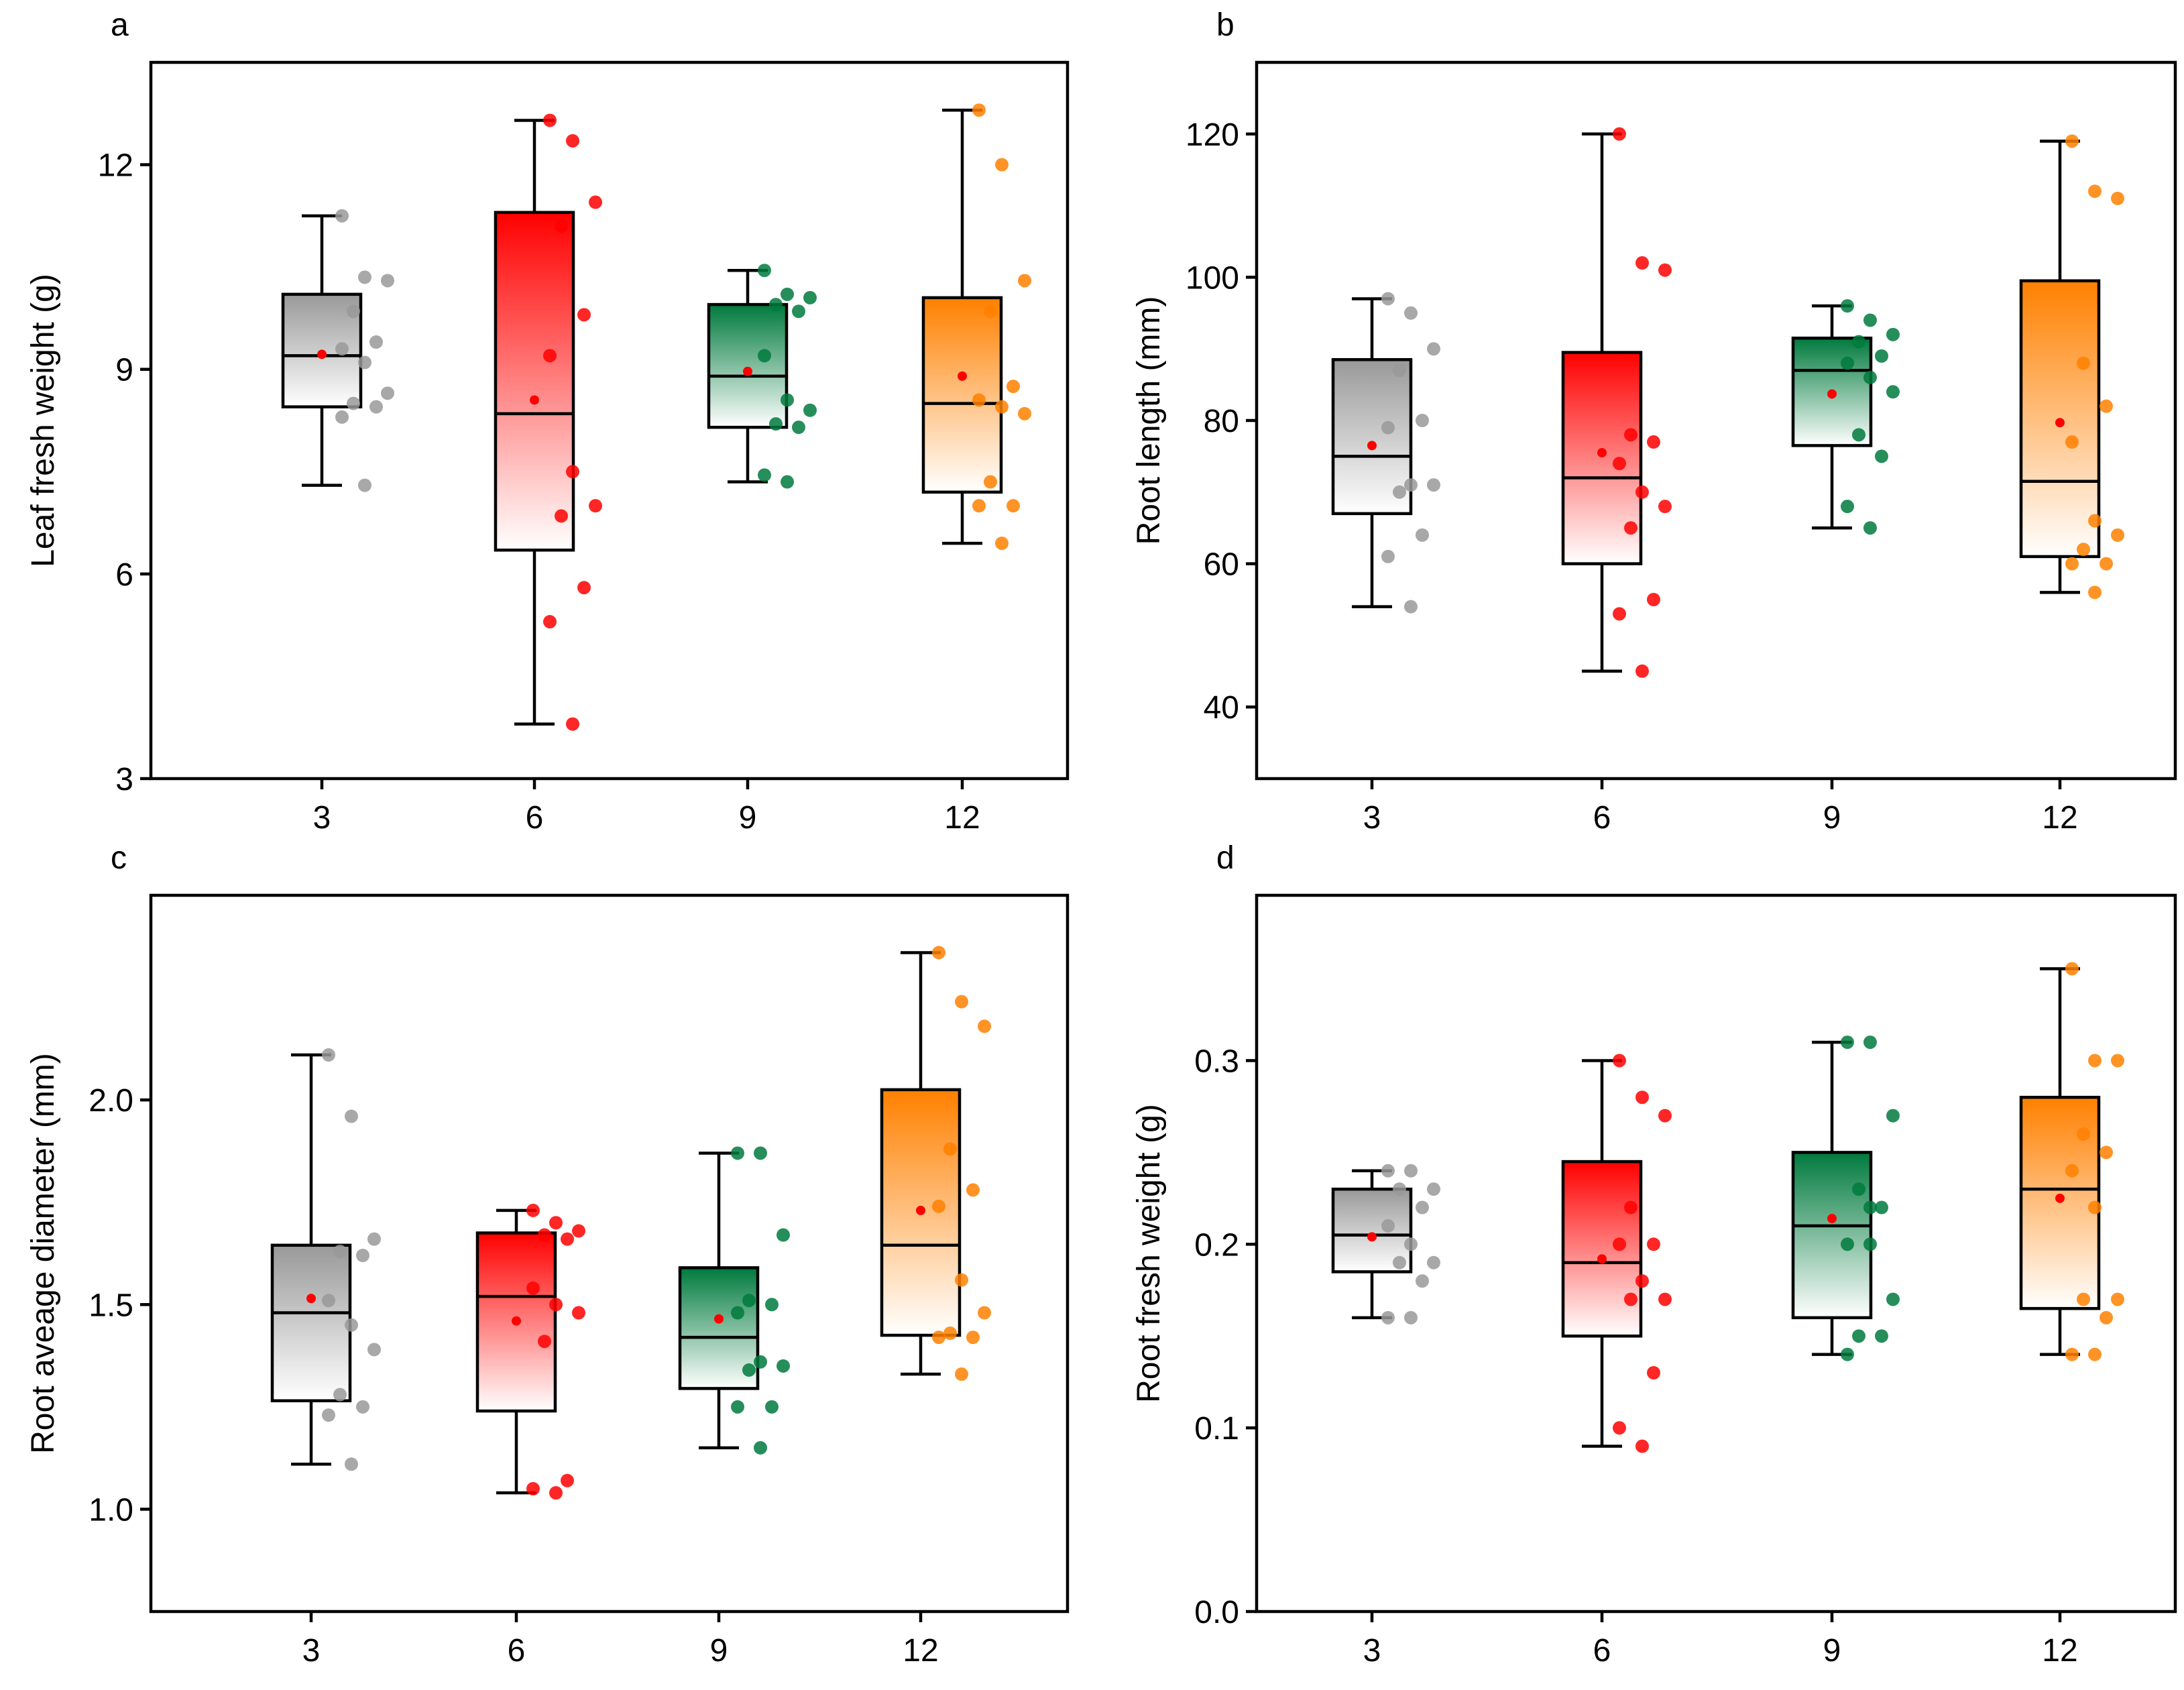 This screenshot has width=2184, height=1690. Describe the element at coordinates (1212, 278) in the screenshot. I see `y-tick-label: 100` at that location.